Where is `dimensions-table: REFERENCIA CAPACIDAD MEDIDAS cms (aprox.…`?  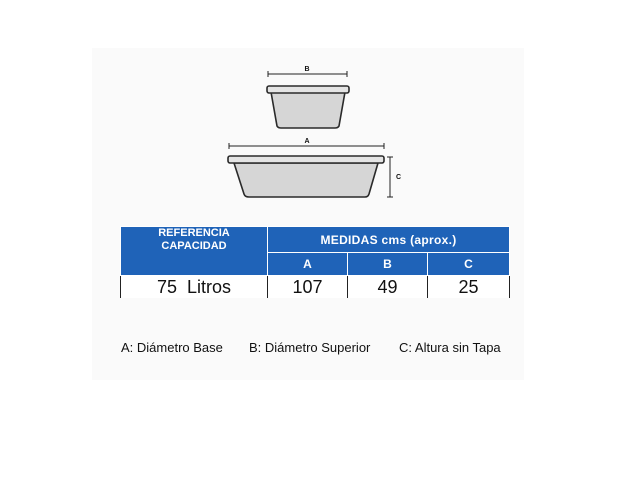 dimensions-table: REFERENCIA CAPACIDAD MEDIDAS cms (aprox.… is located at coordinates (315, 262).